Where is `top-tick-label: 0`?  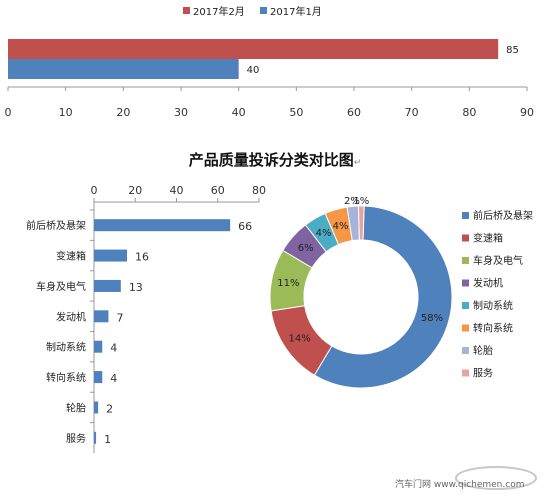 top-tick-label: 0 is located at coordinates (8, 112).